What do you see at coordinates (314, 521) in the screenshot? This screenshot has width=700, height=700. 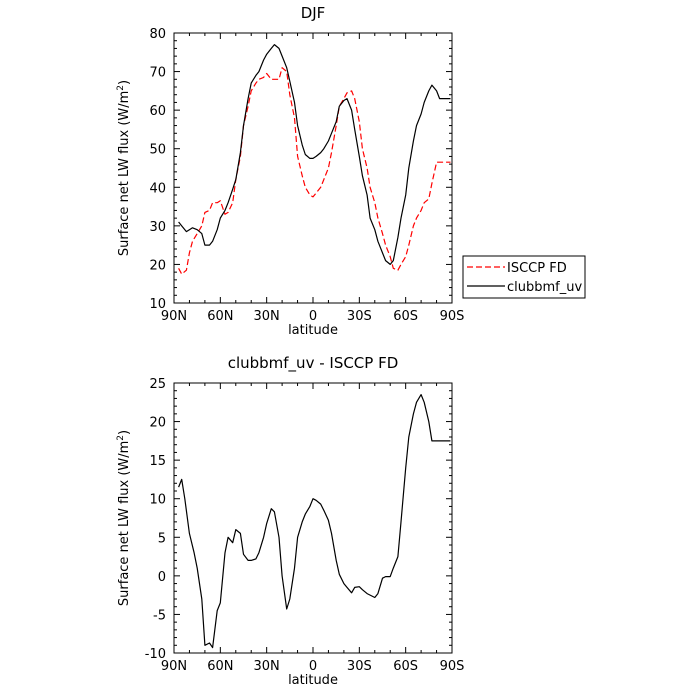 I see `series-line-difference` at bounding box center [314, 521].